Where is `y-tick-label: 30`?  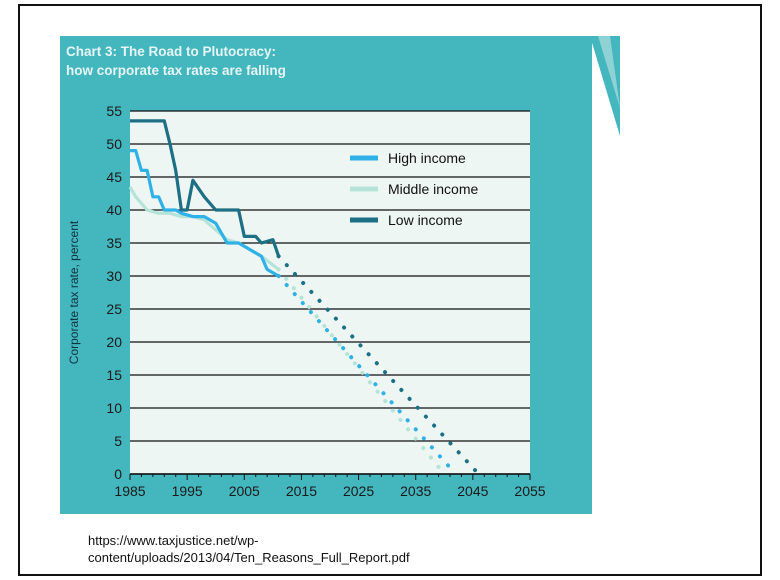
y-tick-label: 30 is located at coordinates (114, 276).